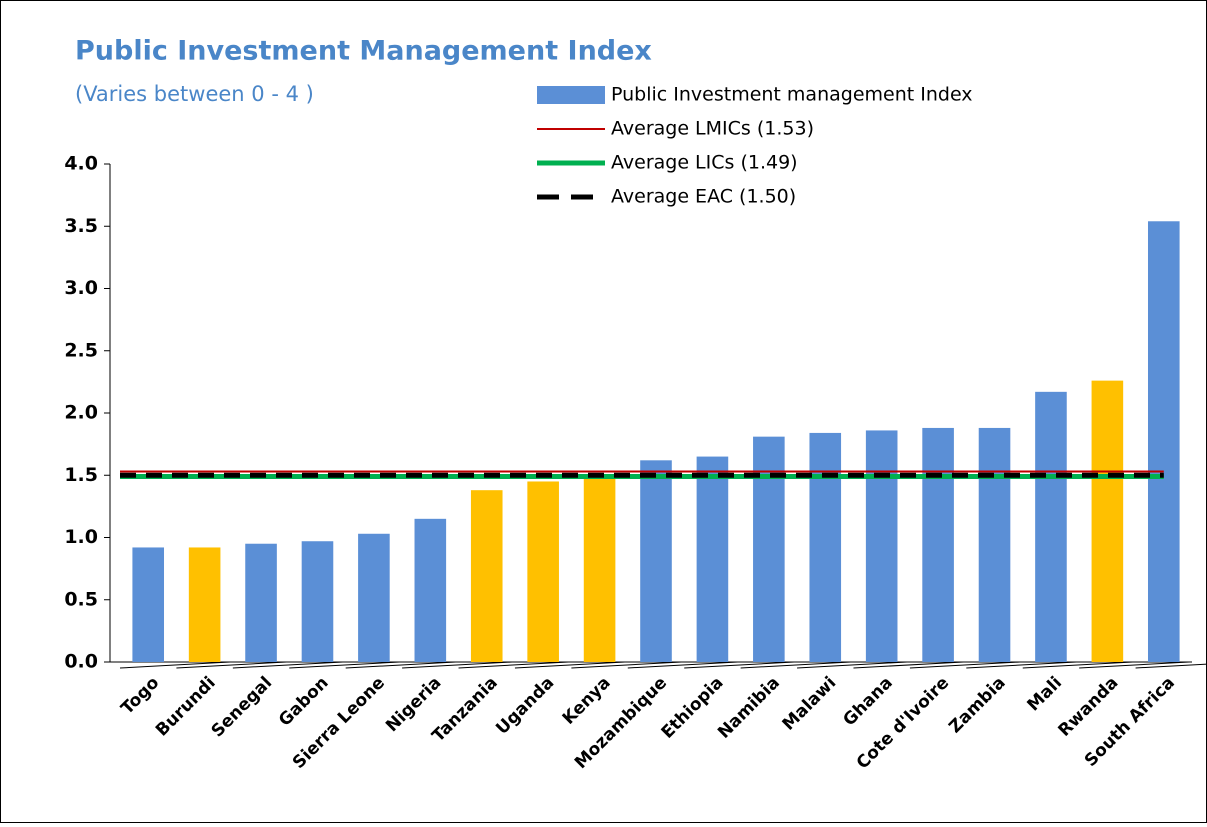  Describe the element at coordinates (81, 288) in the screenshot. I see `y-tick-label: 3.0` at that location.